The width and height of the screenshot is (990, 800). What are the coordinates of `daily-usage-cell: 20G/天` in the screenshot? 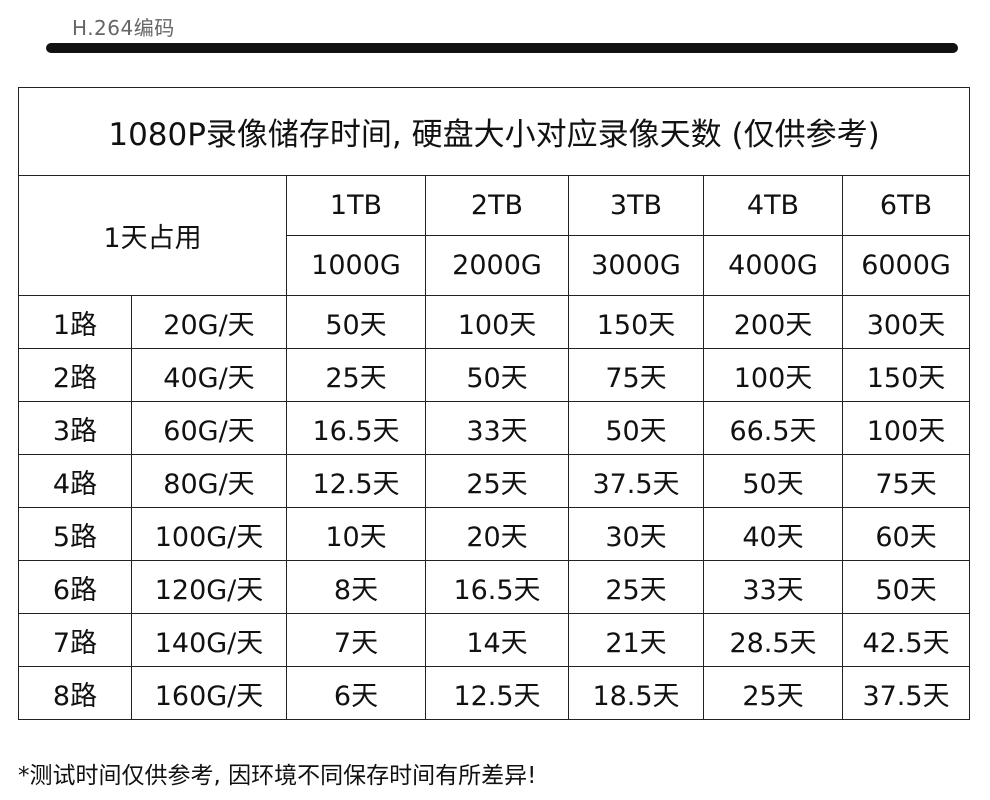 It's located at (209, 322).